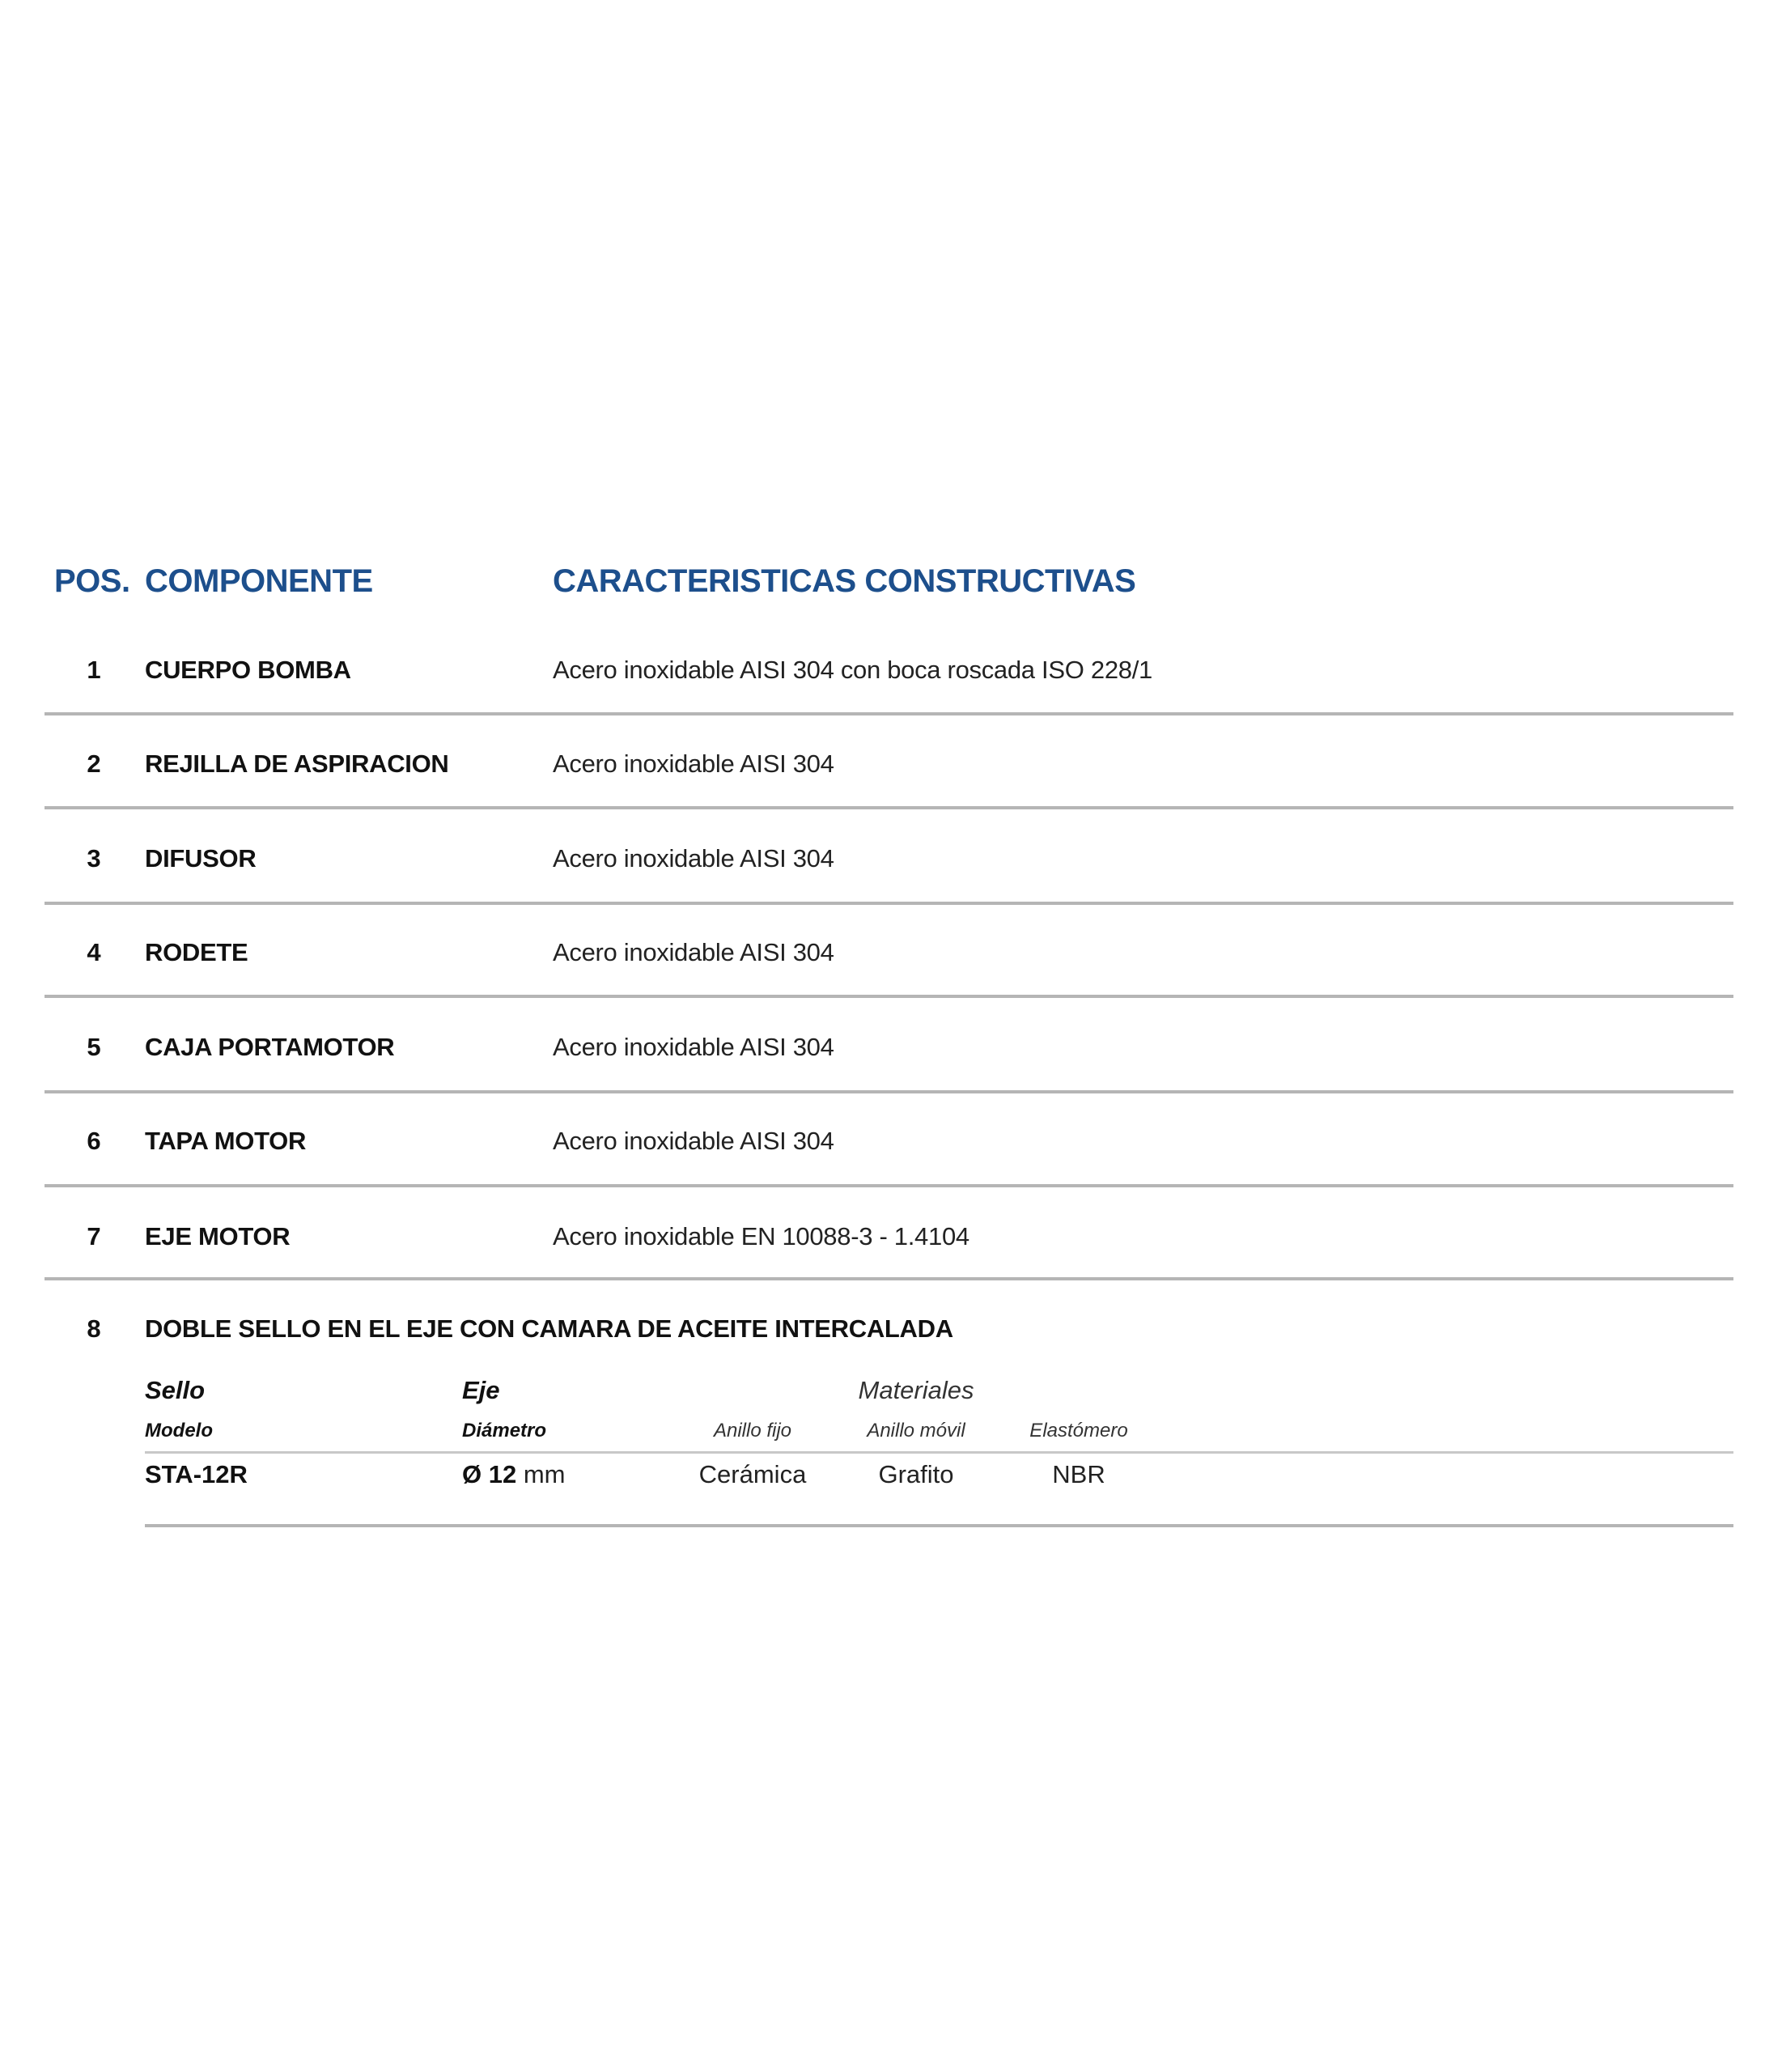 The width and height of the screenshot is (1782, 2072). What do you see at coordinates (226, 1141) in the screenshot?
I see `row-component: TAPA MOTOR` at bounding box center [226, 1141].